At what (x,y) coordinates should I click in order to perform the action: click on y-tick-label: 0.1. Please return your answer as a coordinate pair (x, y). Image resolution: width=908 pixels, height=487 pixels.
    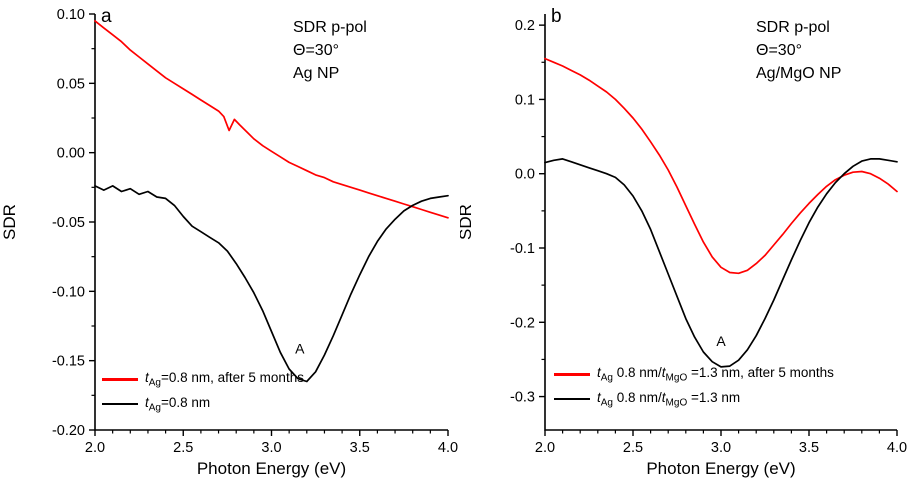
    Looking at the image, I should click on (525, 100).